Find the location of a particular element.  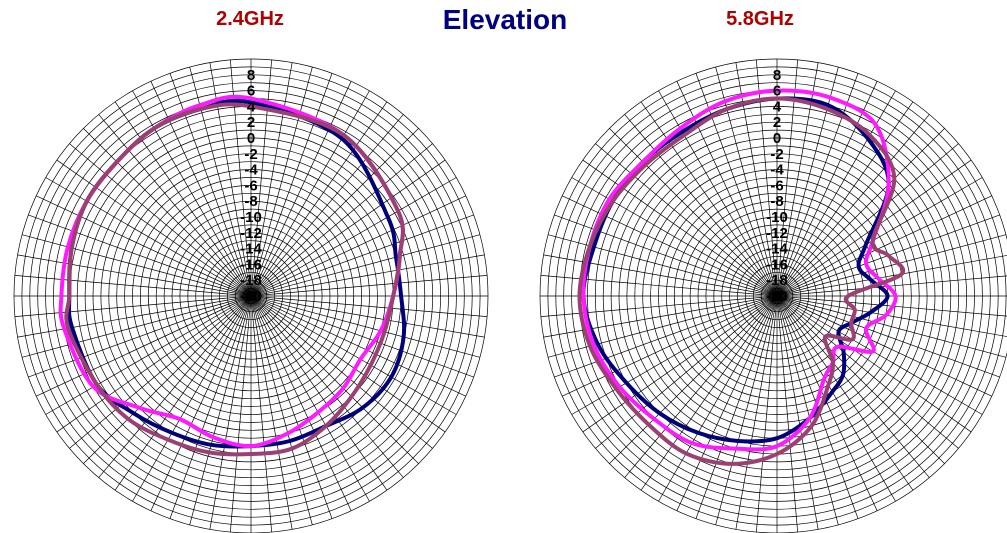

radial-tick-label: 0 is located at coordinates (777, 138).